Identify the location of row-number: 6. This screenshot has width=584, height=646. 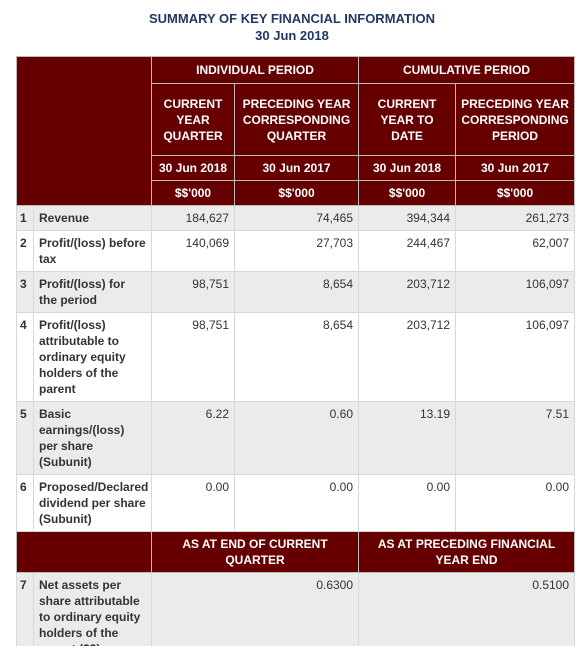
(25, 503).